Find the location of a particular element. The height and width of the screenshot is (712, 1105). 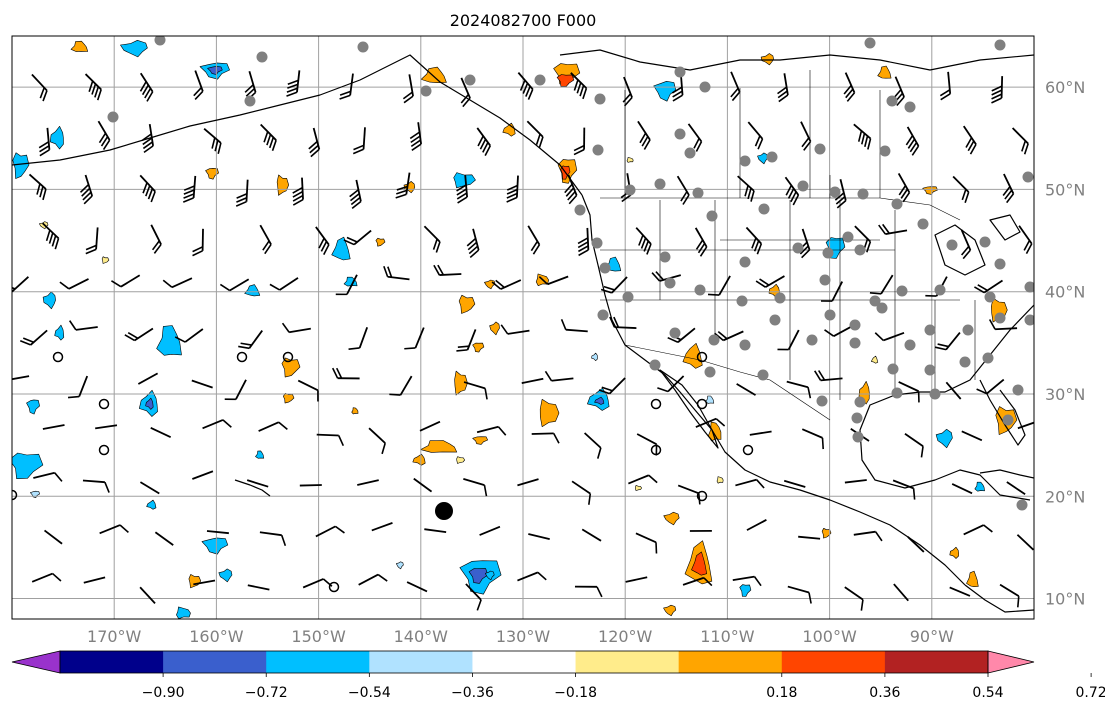

map-title: 2024082700 F000 is located at coordinates (523, 20).